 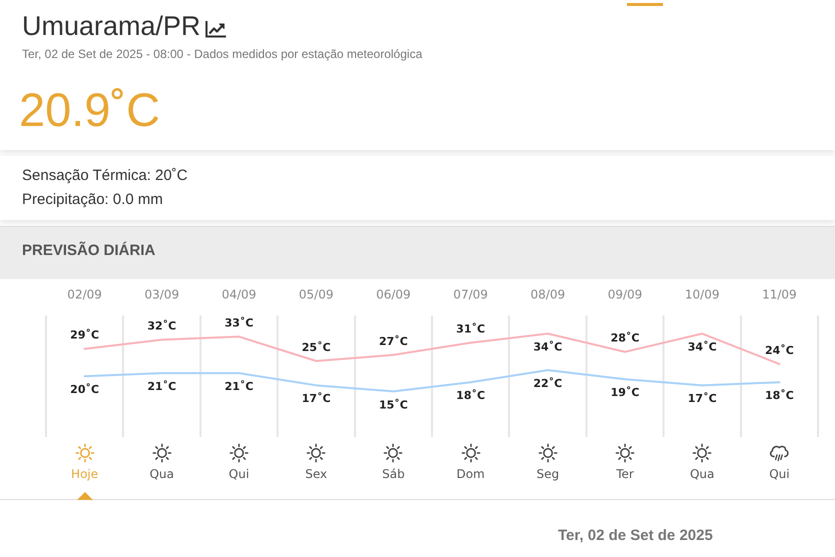 What do you see at coordinates (105, 176) in the screenshot?
I see `text: Sensação Térmica: 20˚C` at bounding box center [105, 176].